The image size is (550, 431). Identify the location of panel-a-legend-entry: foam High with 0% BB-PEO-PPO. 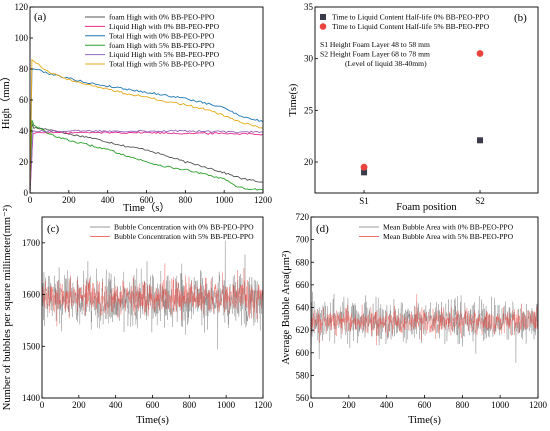
(162, 17).